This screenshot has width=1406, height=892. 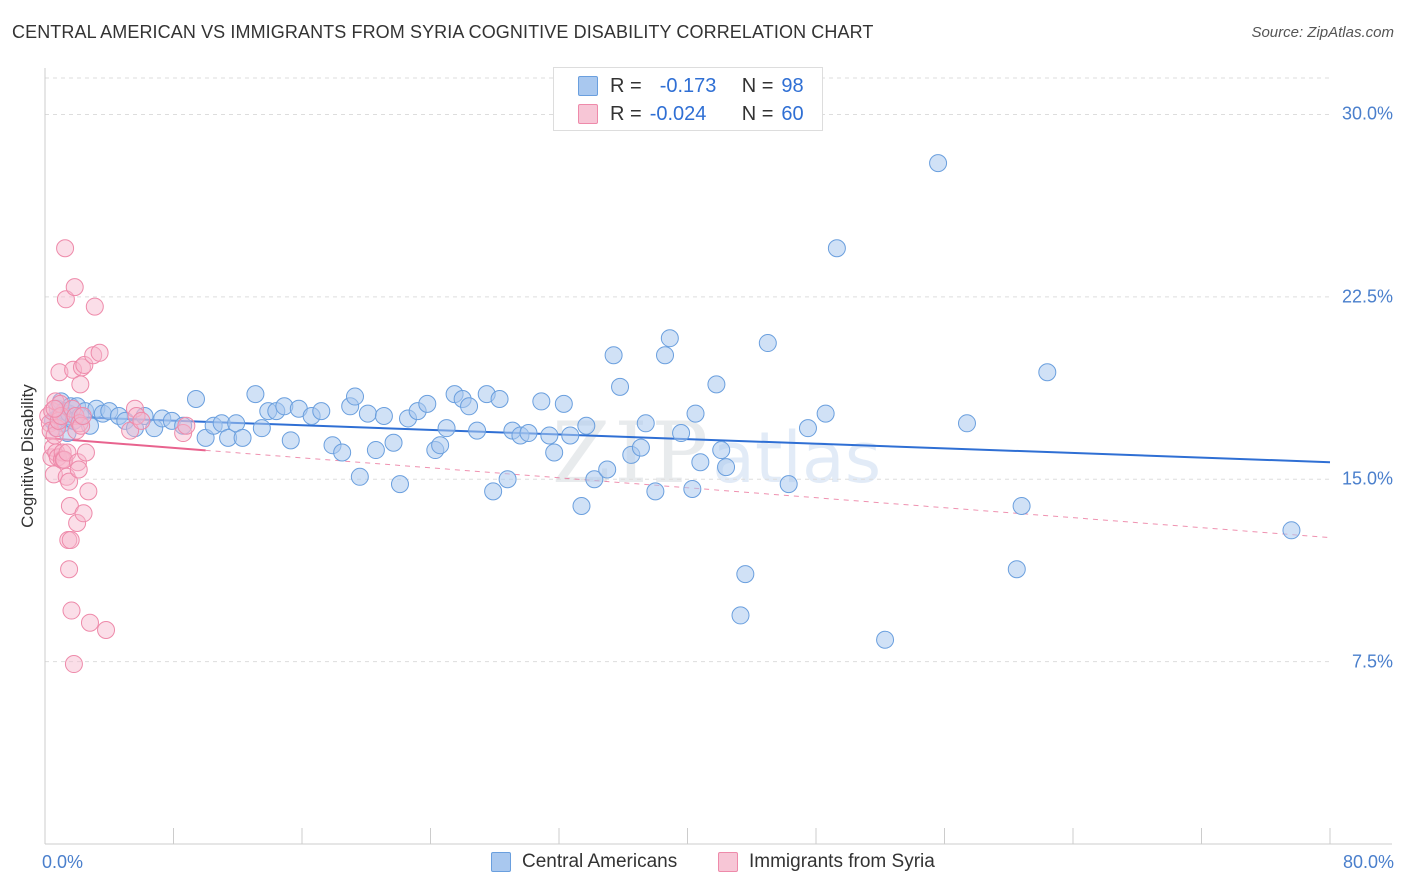 I want to click on zipatlas-watermark: ZIPatlas, so click(x=716, y=453).